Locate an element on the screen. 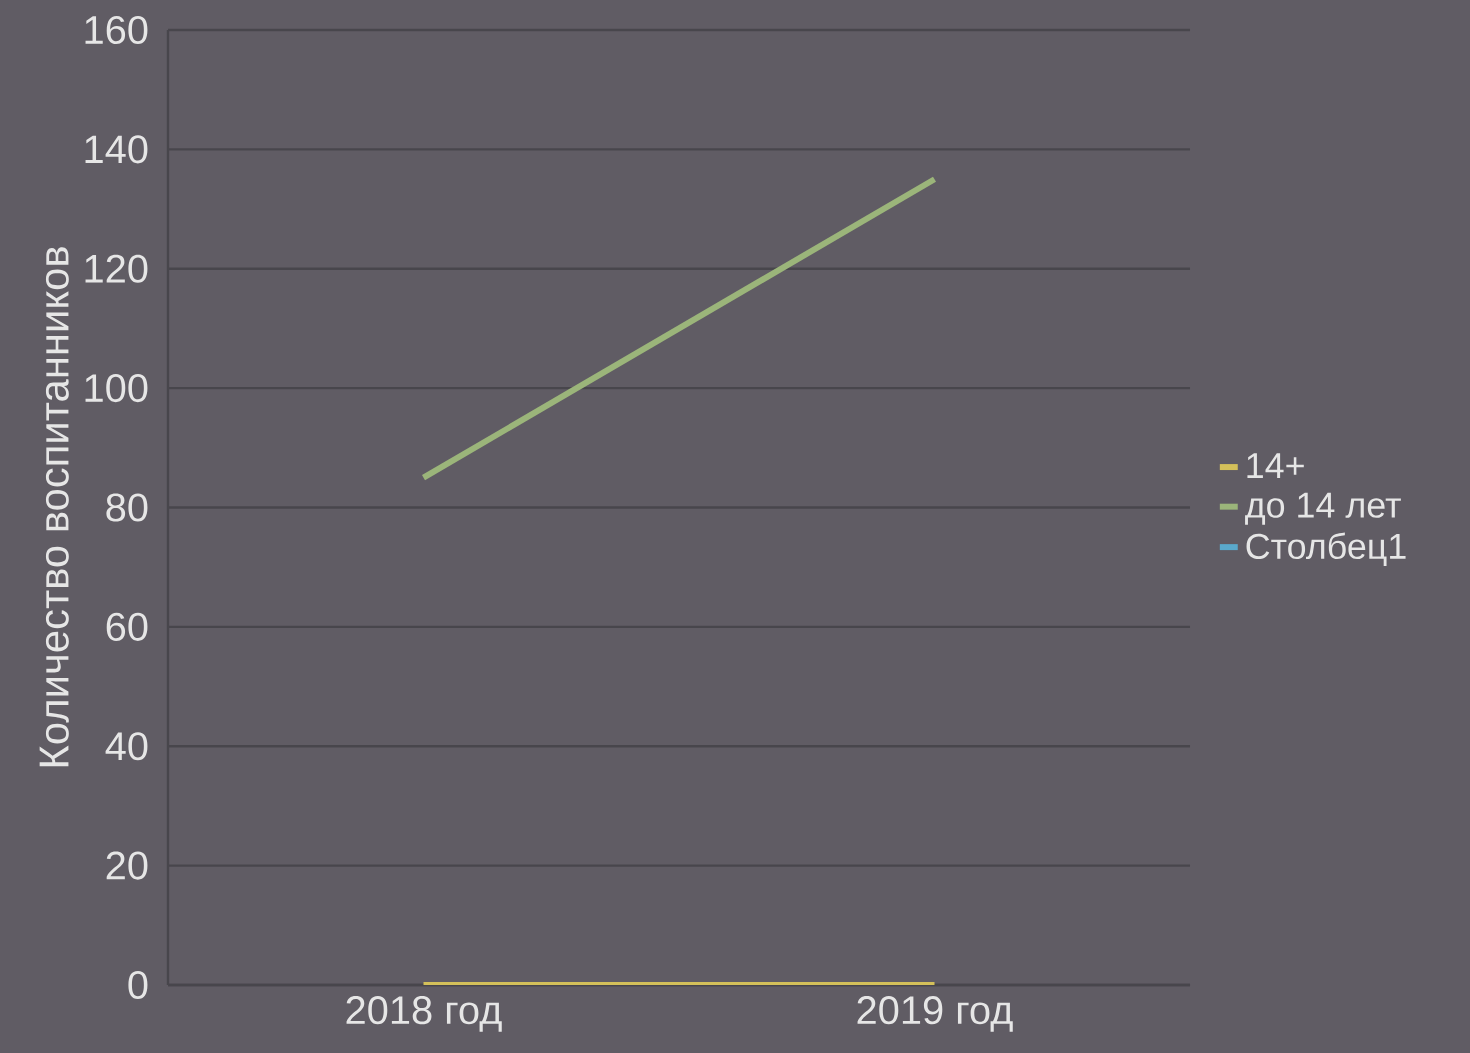 This screenshot has width=1470, height=1053. y-tick-label: 140 is located at coordinates (116, 149).